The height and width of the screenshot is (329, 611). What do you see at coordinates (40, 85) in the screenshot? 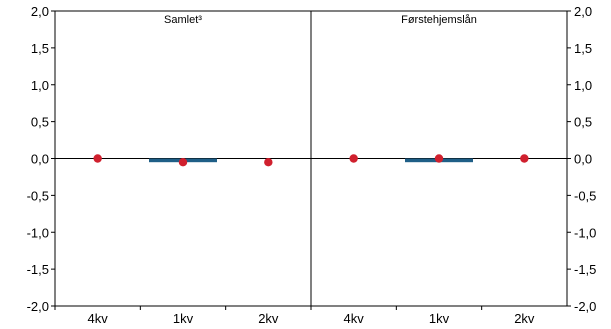
I see `y-tick-label-left: 1,0` at bounding box center [40, 85].